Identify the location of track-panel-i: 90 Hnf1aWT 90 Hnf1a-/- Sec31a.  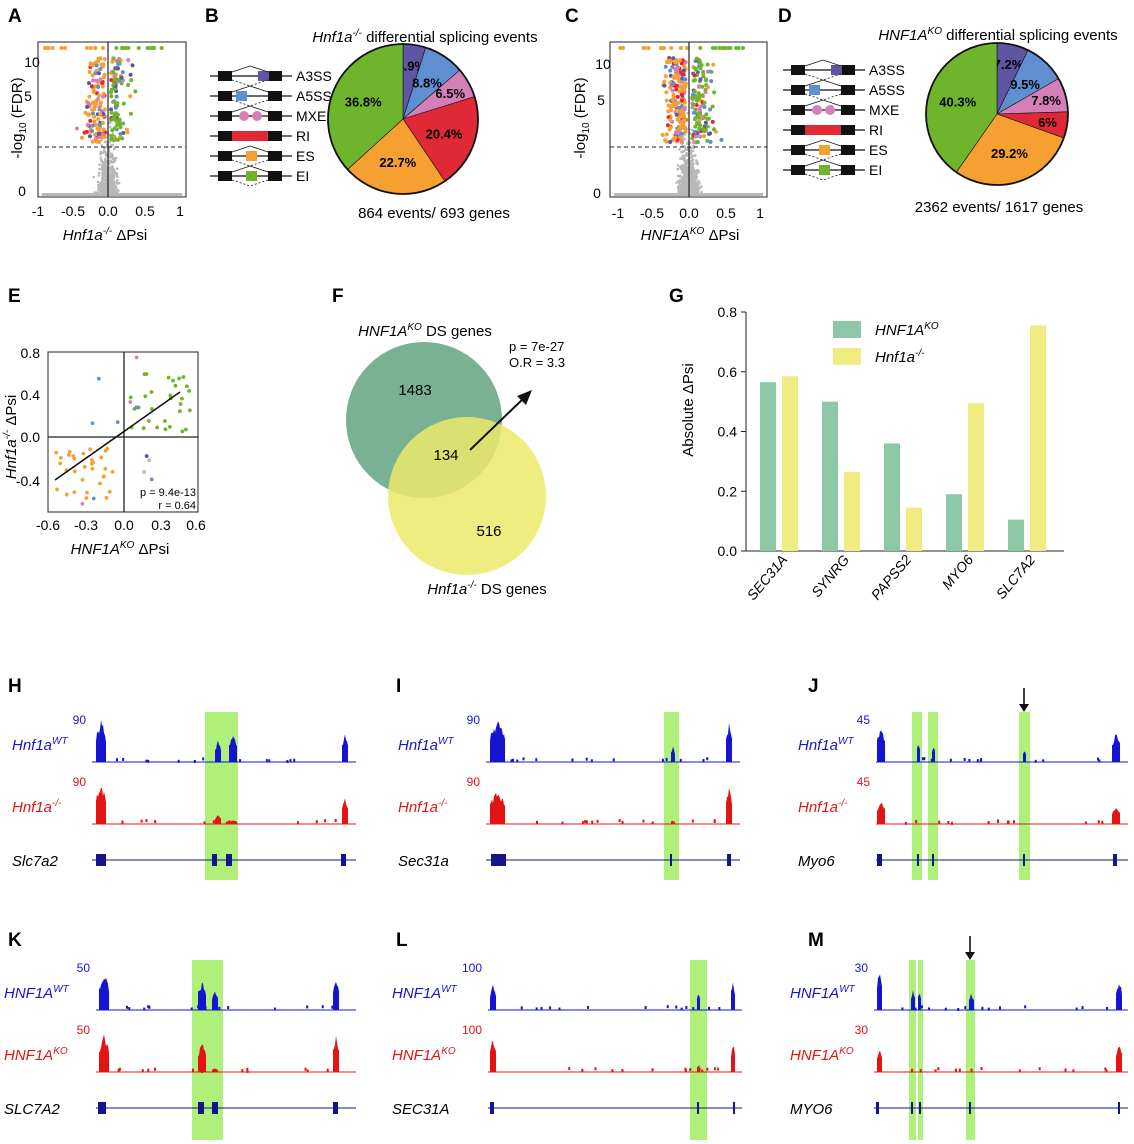
(569, 796).